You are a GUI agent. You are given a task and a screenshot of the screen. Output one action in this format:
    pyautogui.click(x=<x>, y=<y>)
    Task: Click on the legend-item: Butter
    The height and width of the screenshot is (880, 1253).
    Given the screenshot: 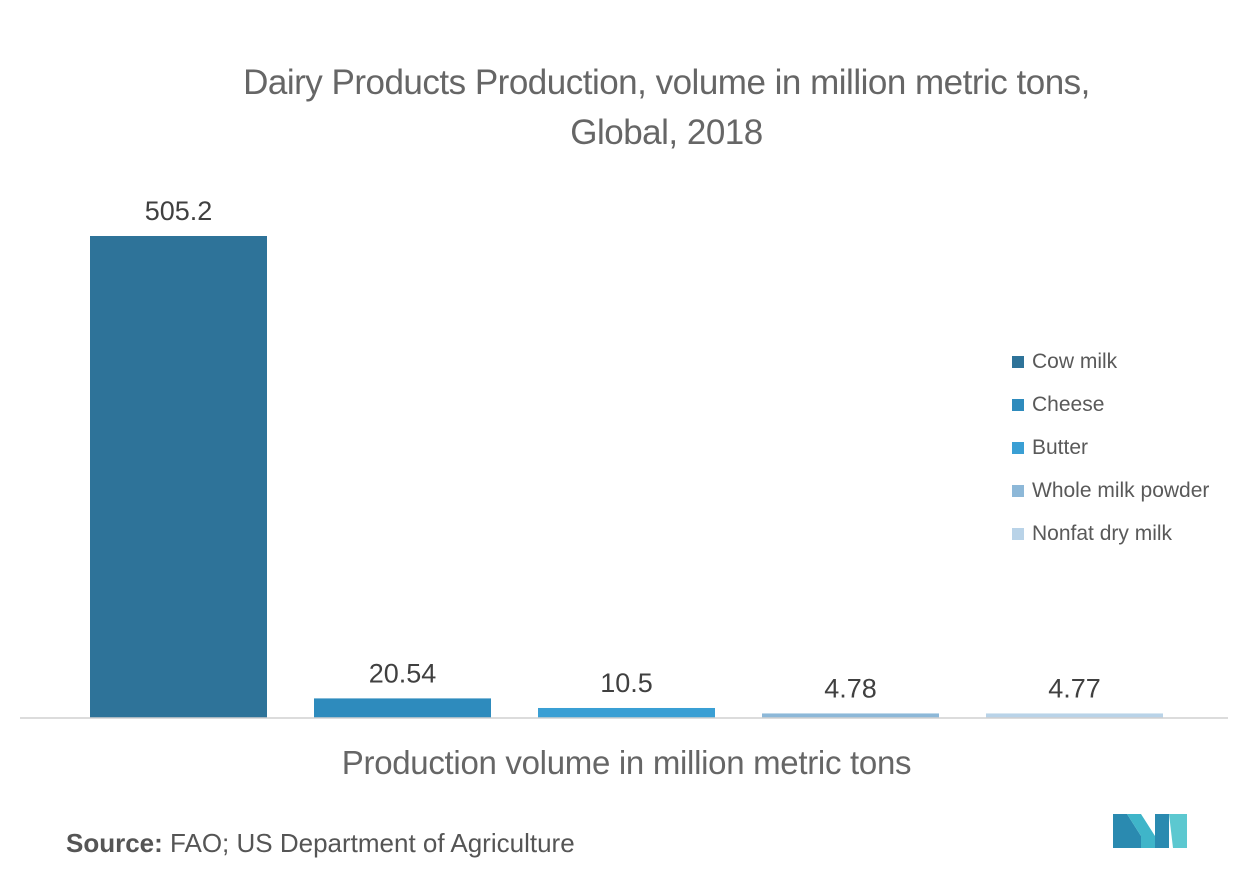 What is the action you would take?
    pyautogui.click(x=1110, y=447)
    